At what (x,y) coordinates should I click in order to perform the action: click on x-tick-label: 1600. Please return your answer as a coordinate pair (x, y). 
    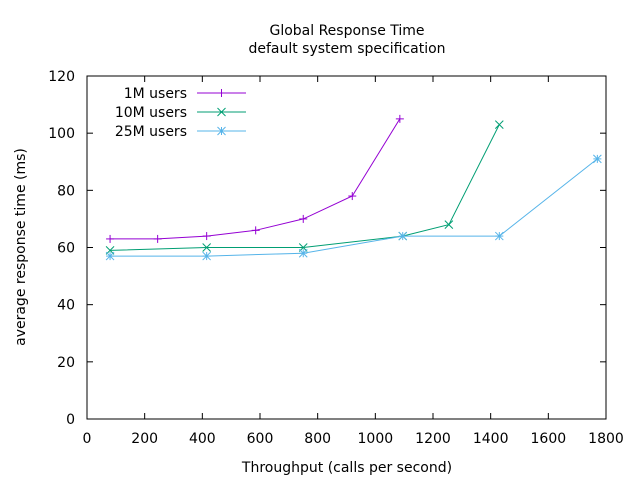
    Looking at the image, I should click on (549, 439).